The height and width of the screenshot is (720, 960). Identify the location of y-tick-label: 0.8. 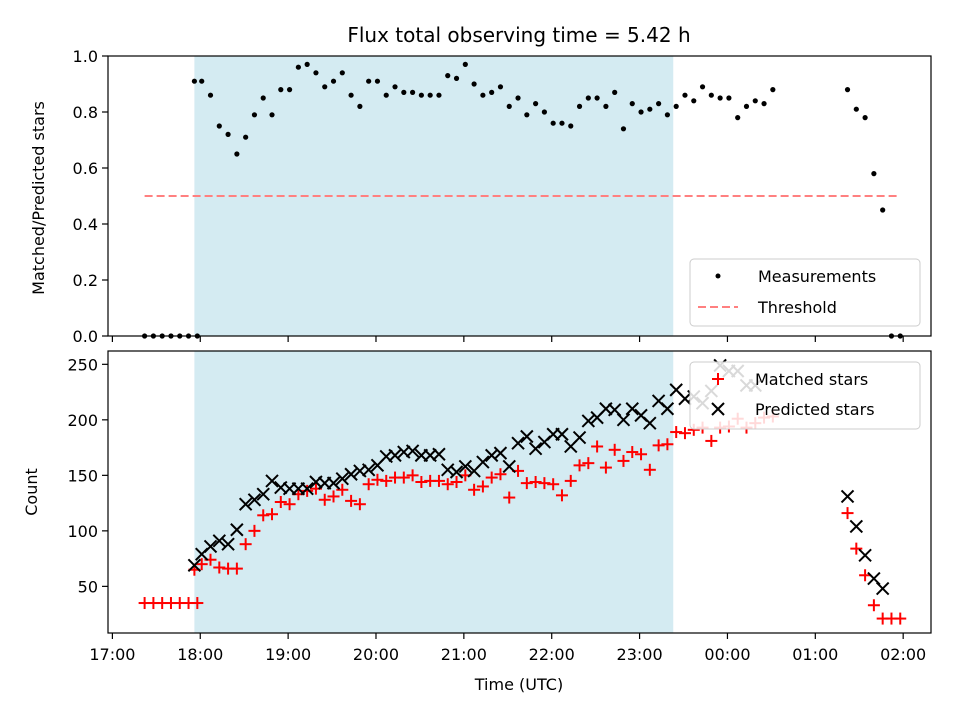
(85, 112).